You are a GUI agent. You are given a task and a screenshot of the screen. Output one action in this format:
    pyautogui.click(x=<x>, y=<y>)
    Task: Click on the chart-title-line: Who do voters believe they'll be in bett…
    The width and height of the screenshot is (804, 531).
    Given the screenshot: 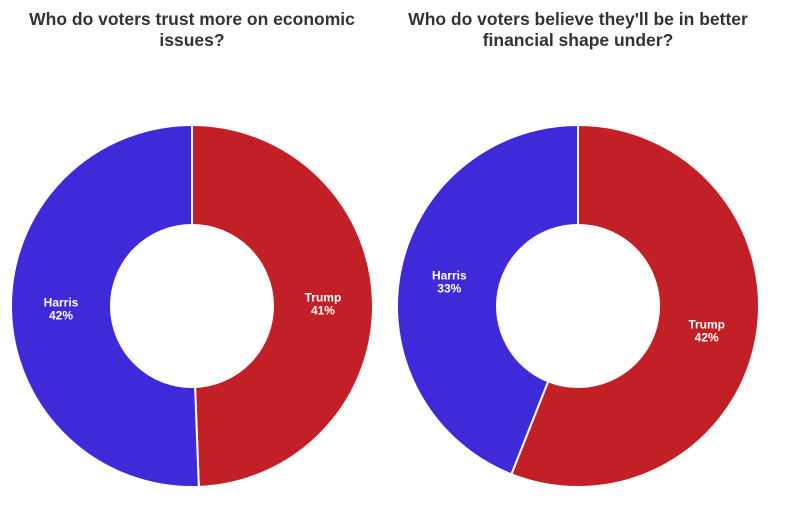 What is the action you would take?
    pyautogui.click(x=578, y=19)
    